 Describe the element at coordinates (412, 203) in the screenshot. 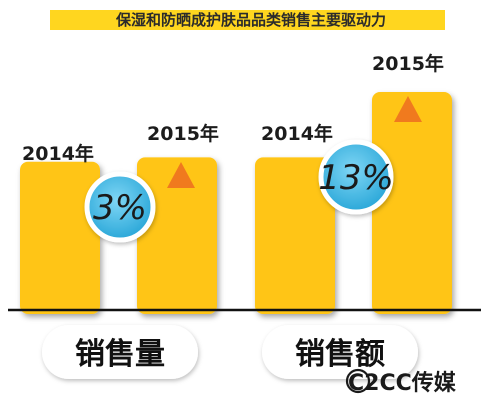

I see `bar-value-2015` at that location.